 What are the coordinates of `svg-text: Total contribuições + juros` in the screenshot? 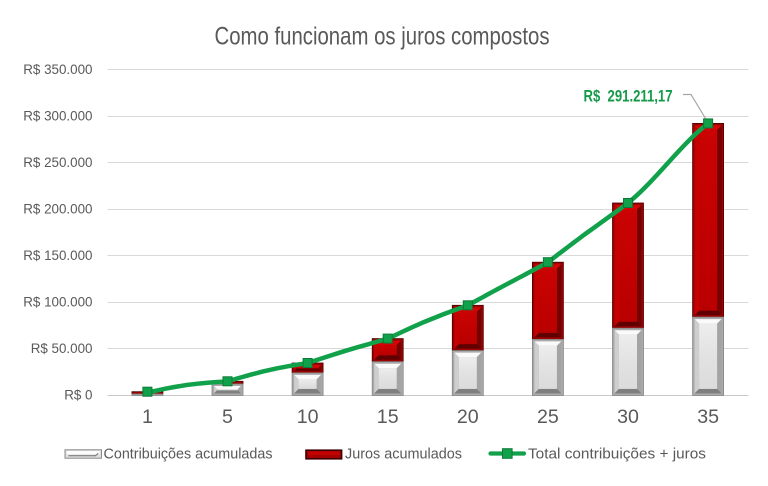 It's located at (617, 455).